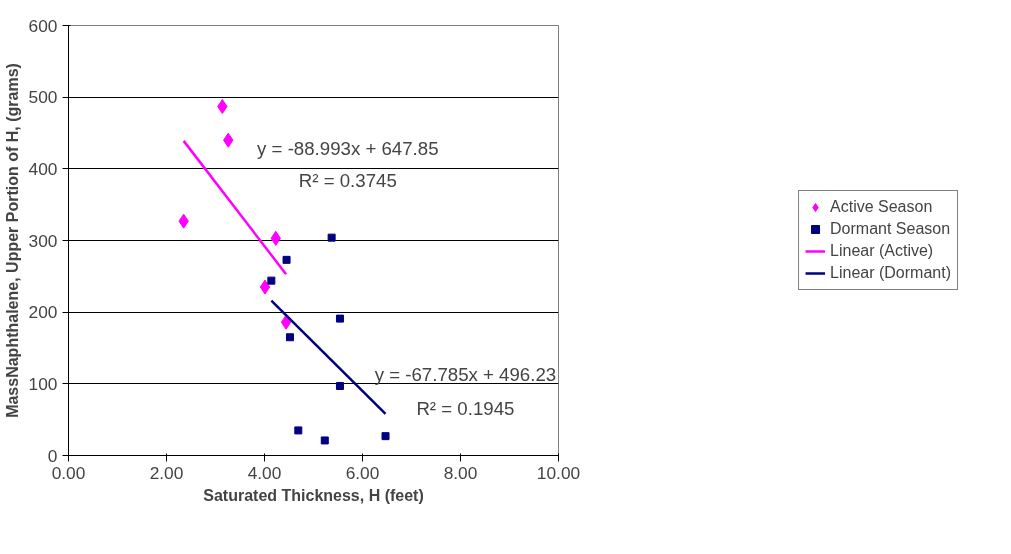 The width and height of the screenshot is (1011, 554). Describe the element at coordinates (43, 97) in the screenshot. I see `y-tick-label: 500` at that location.